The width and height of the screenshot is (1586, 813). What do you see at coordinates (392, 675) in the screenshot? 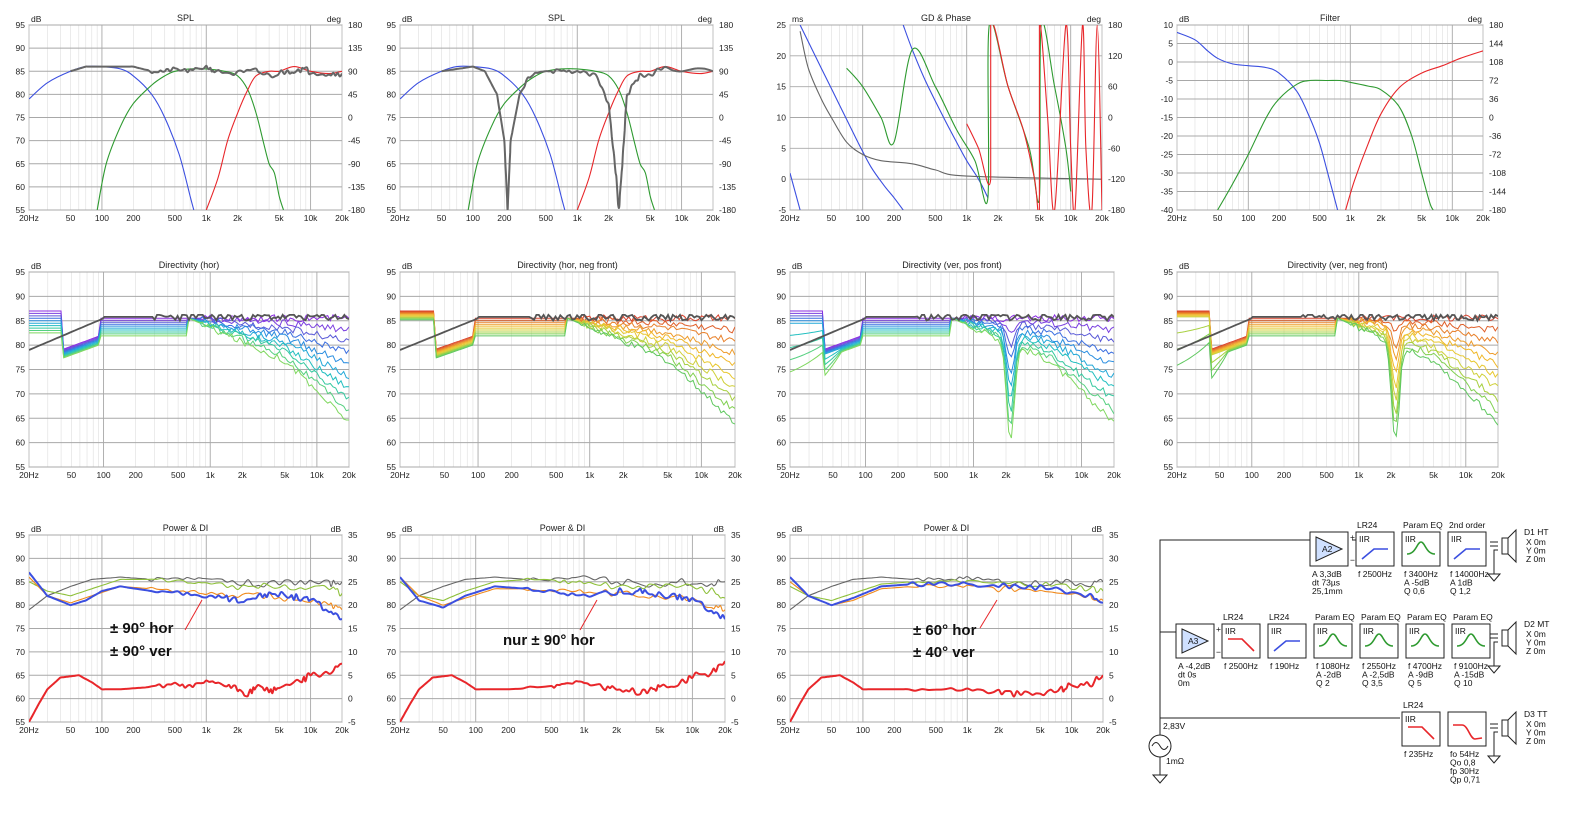
I see `y-tick-label: 65` at bounding box center [392, 675].